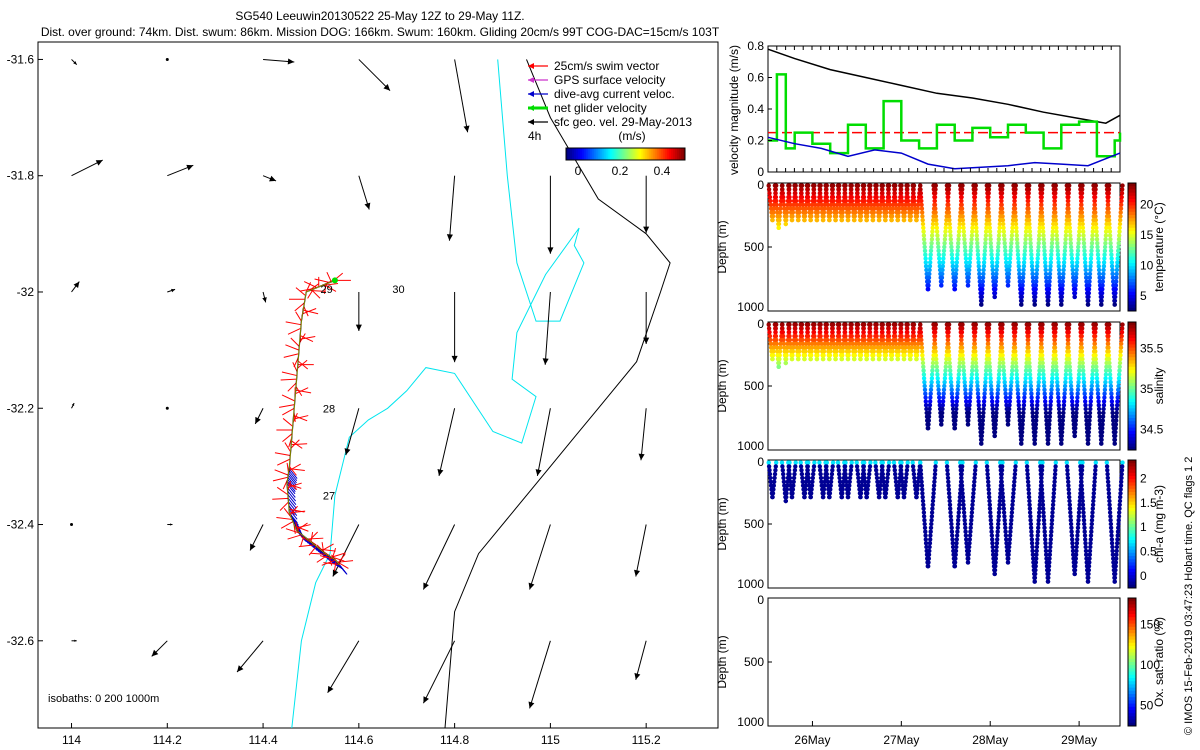 This screenshot has height=750, width=1200. I want to click on colorbar-cell, so click(573, 154).